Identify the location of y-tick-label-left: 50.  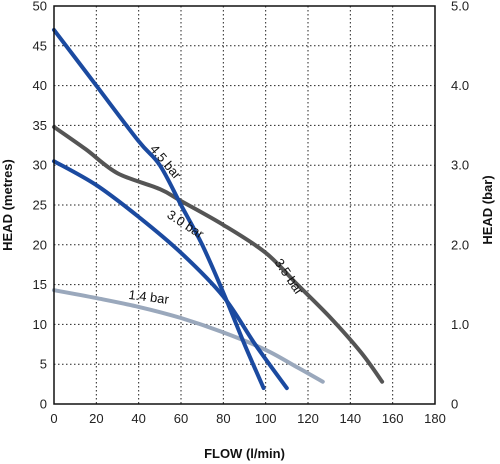
(40, 7).